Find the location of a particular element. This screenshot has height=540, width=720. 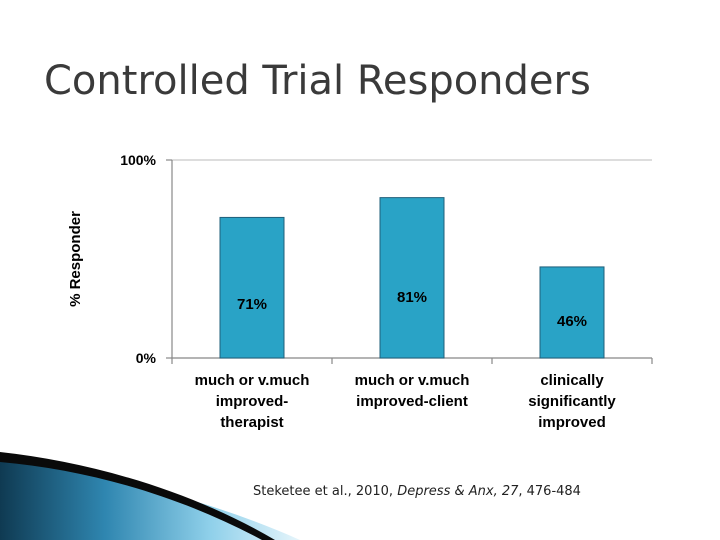

category-label: therapist is located at coordinates (251, 422).